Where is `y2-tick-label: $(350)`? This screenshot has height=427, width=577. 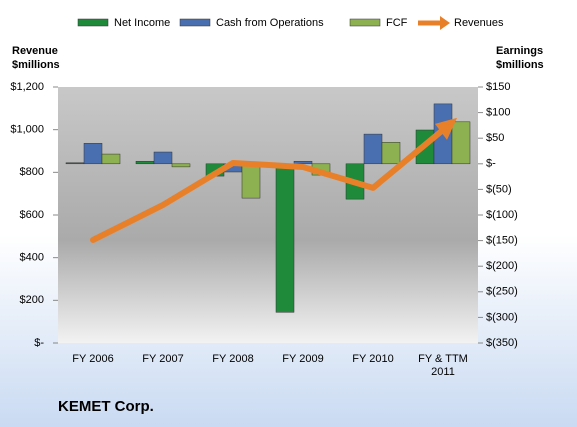
y2-tick-label: $(350) is located at coordinates (502, 343).